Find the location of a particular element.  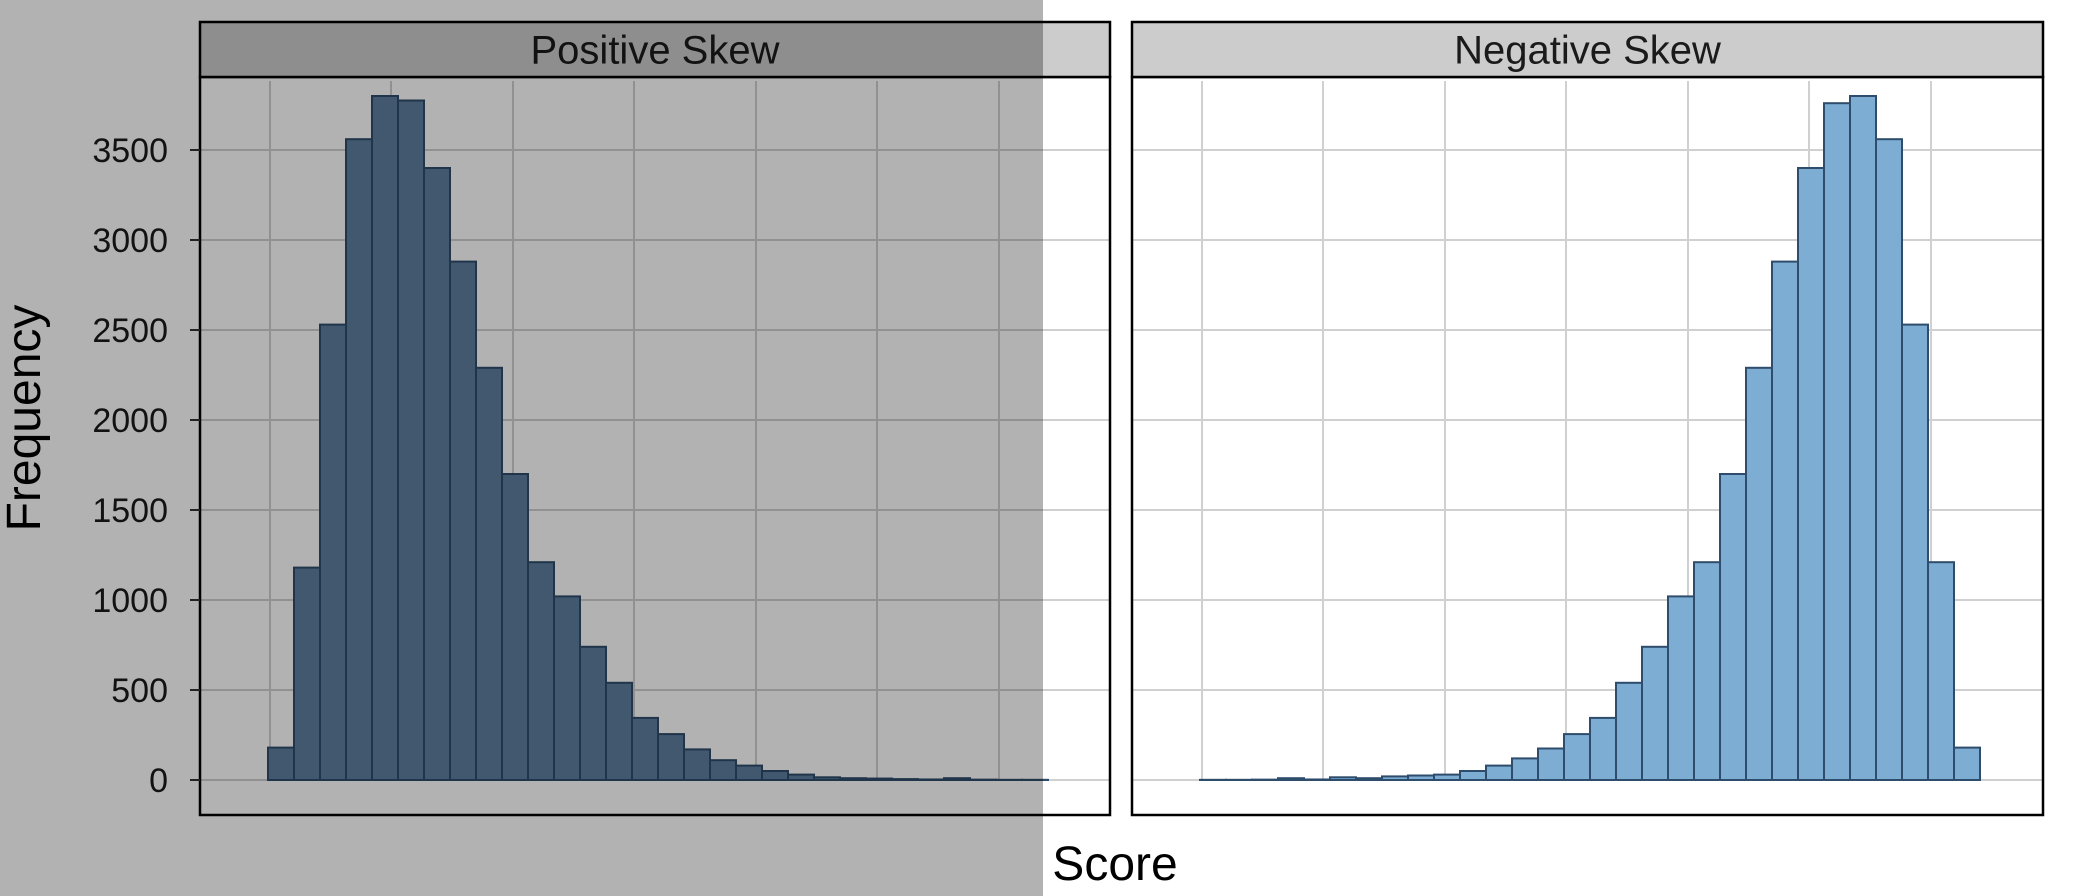

y-tick-label: 3000 is located at coordinates (130, 241).